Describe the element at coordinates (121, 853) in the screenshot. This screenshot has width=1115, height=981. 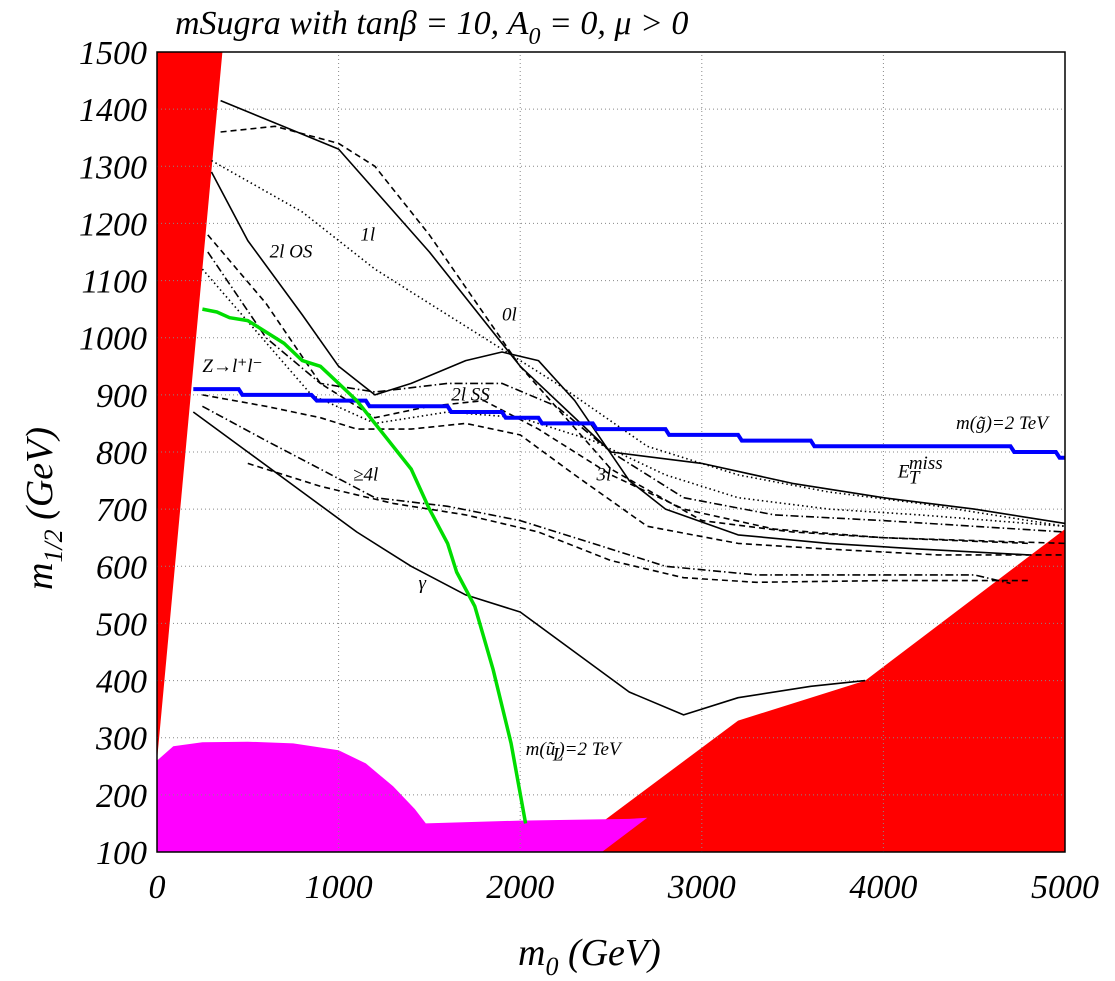
I see `y-tick-label: 100` at that location.